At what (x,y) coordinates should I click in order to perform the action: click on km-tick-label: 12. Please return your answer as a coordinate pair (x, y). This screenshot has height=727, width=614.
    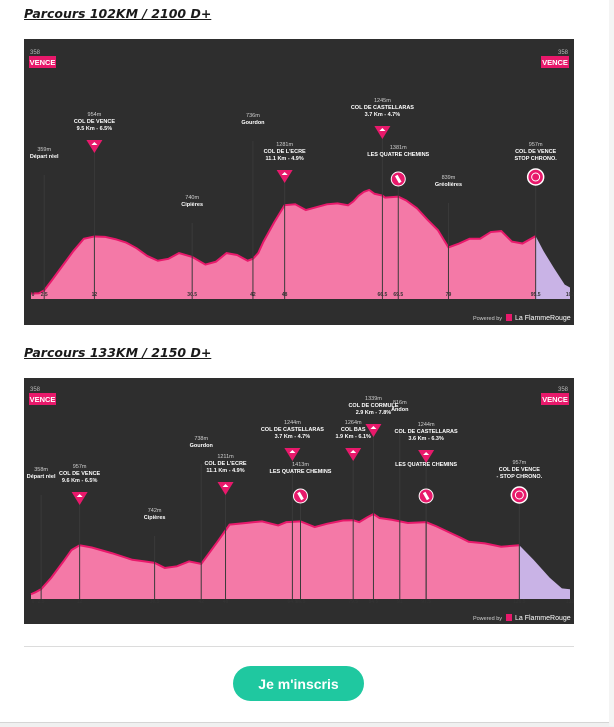
    Looking at the image, I should click on (80, 602).